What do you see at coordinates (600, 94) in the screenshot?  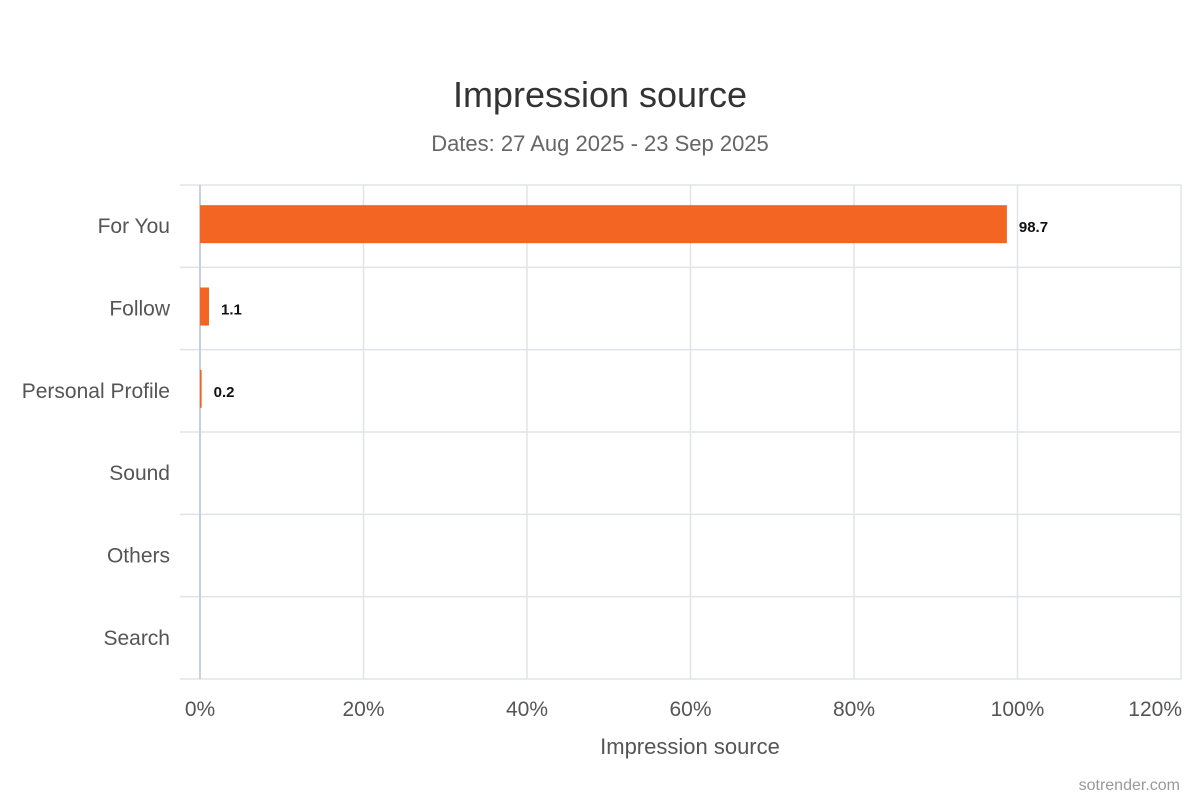 I see `chart-title: Impression source` at bounding box center [600, 94].